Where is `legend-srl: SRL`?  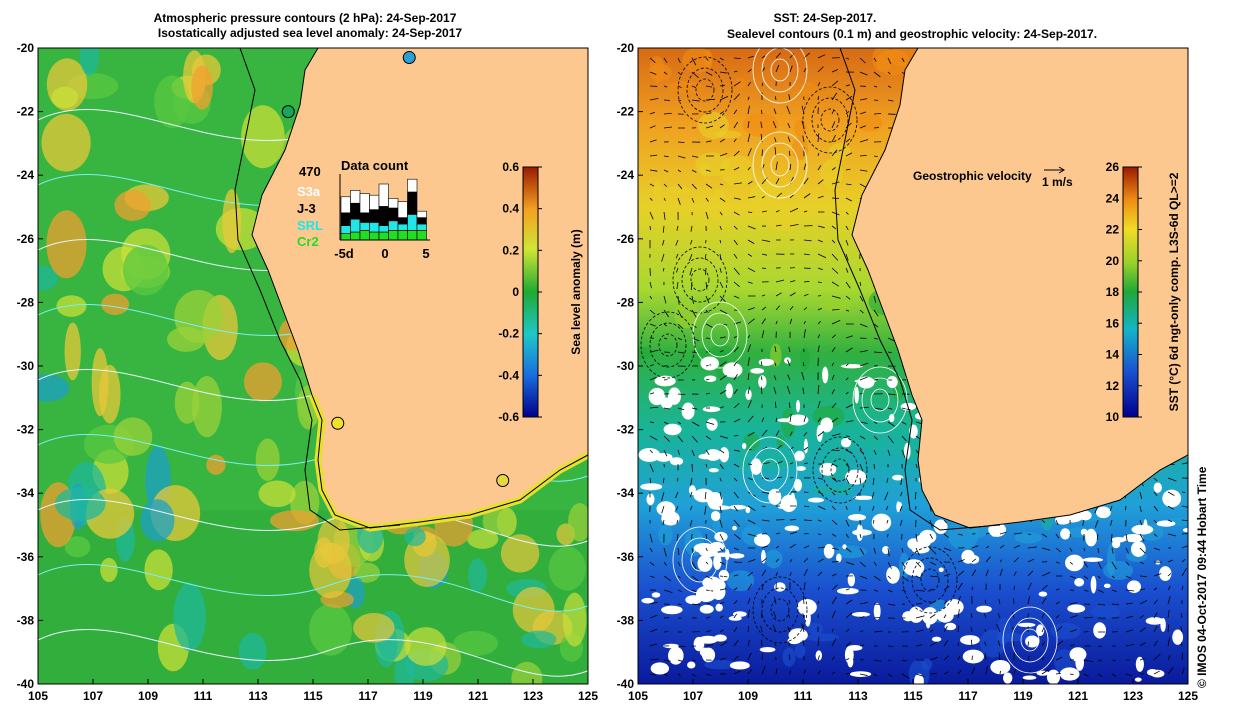 legend-srl: SRL is located at coordinates (310, 225).